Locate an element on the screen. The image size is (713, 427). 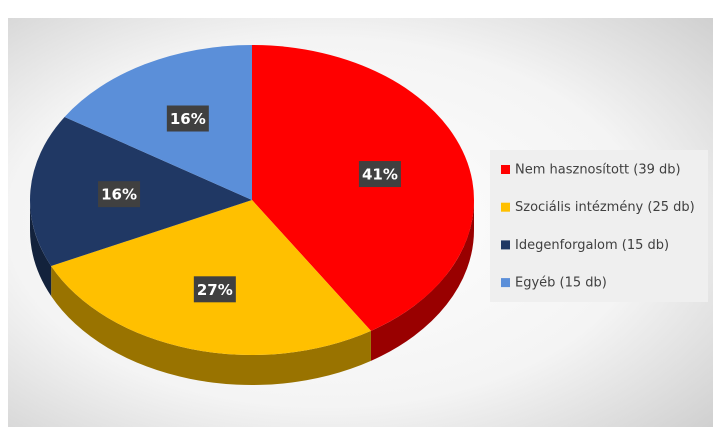
legend-label: Szociális intézmény (25 db) is located at coordinates (605, 207).